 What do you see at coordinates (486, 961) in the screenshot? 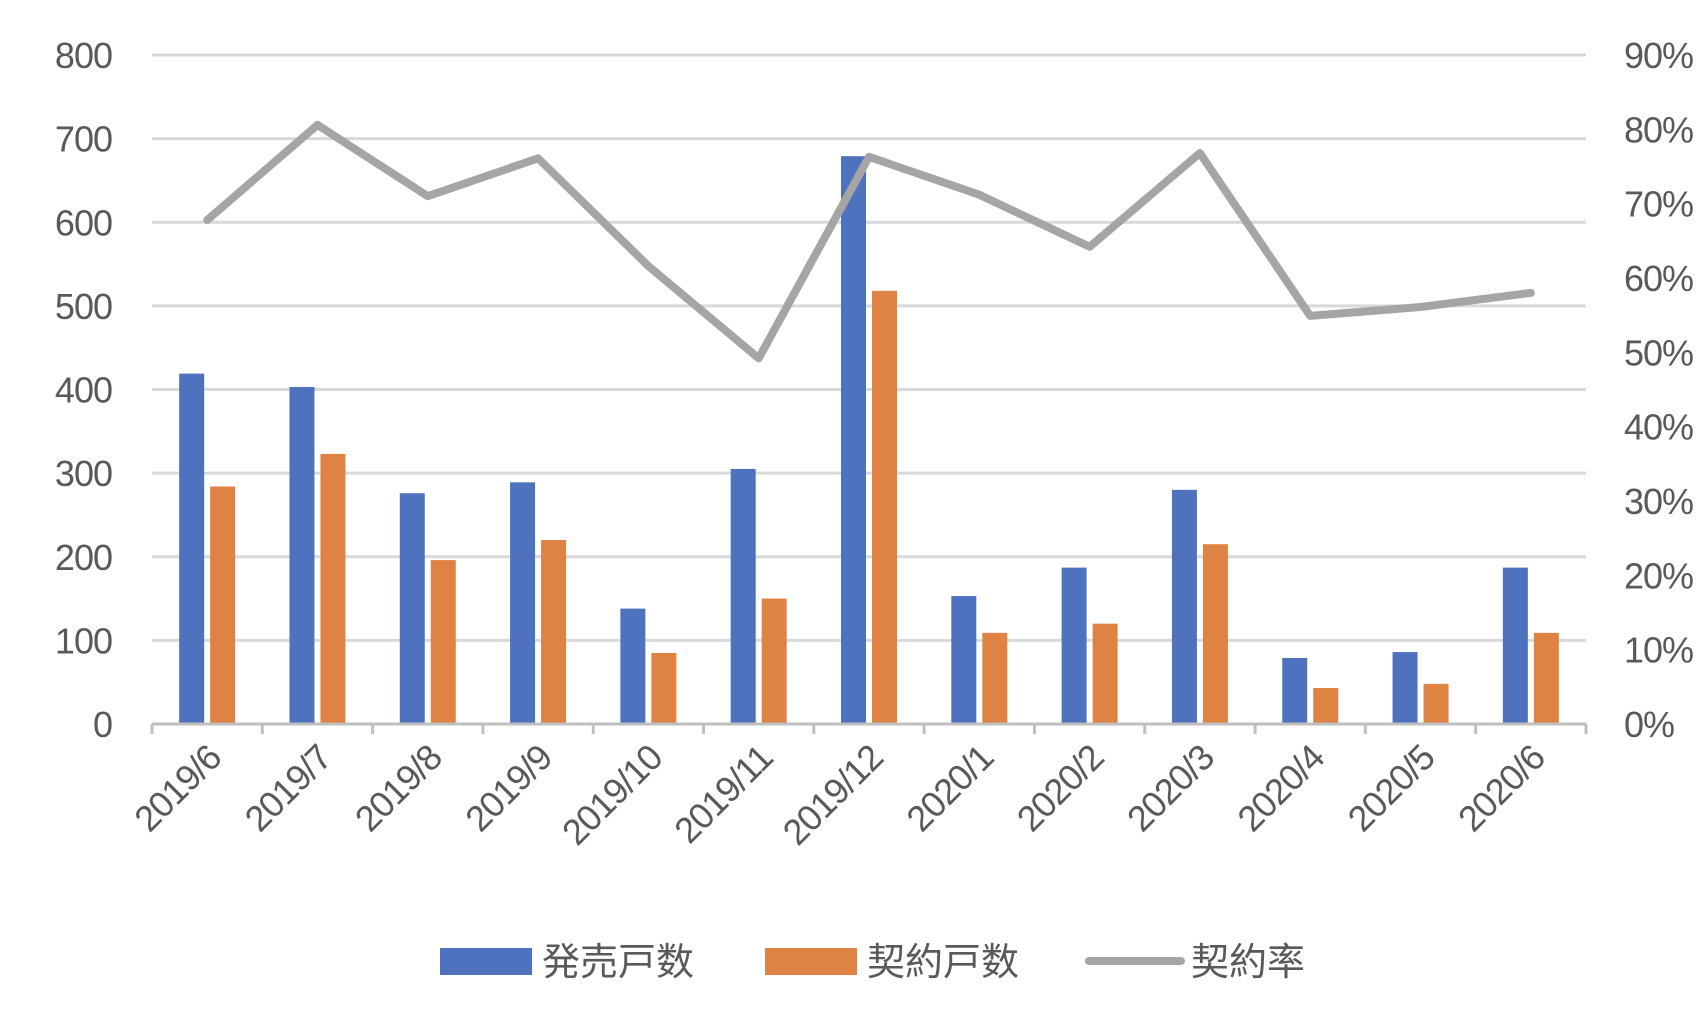
I see `legend-swatch-sales` at bounding box center [486, 961].